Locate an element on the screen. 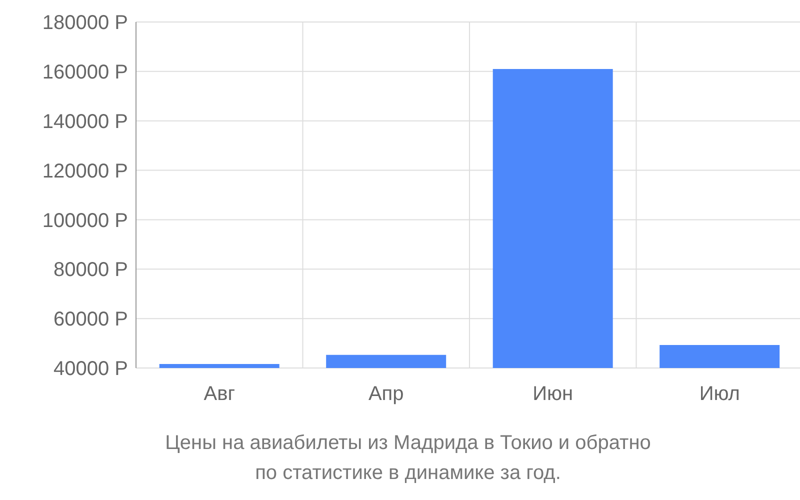 This screenshot has width=800, height=500. y-tick-label: 60000 Р is located at coordinates (90, 319).